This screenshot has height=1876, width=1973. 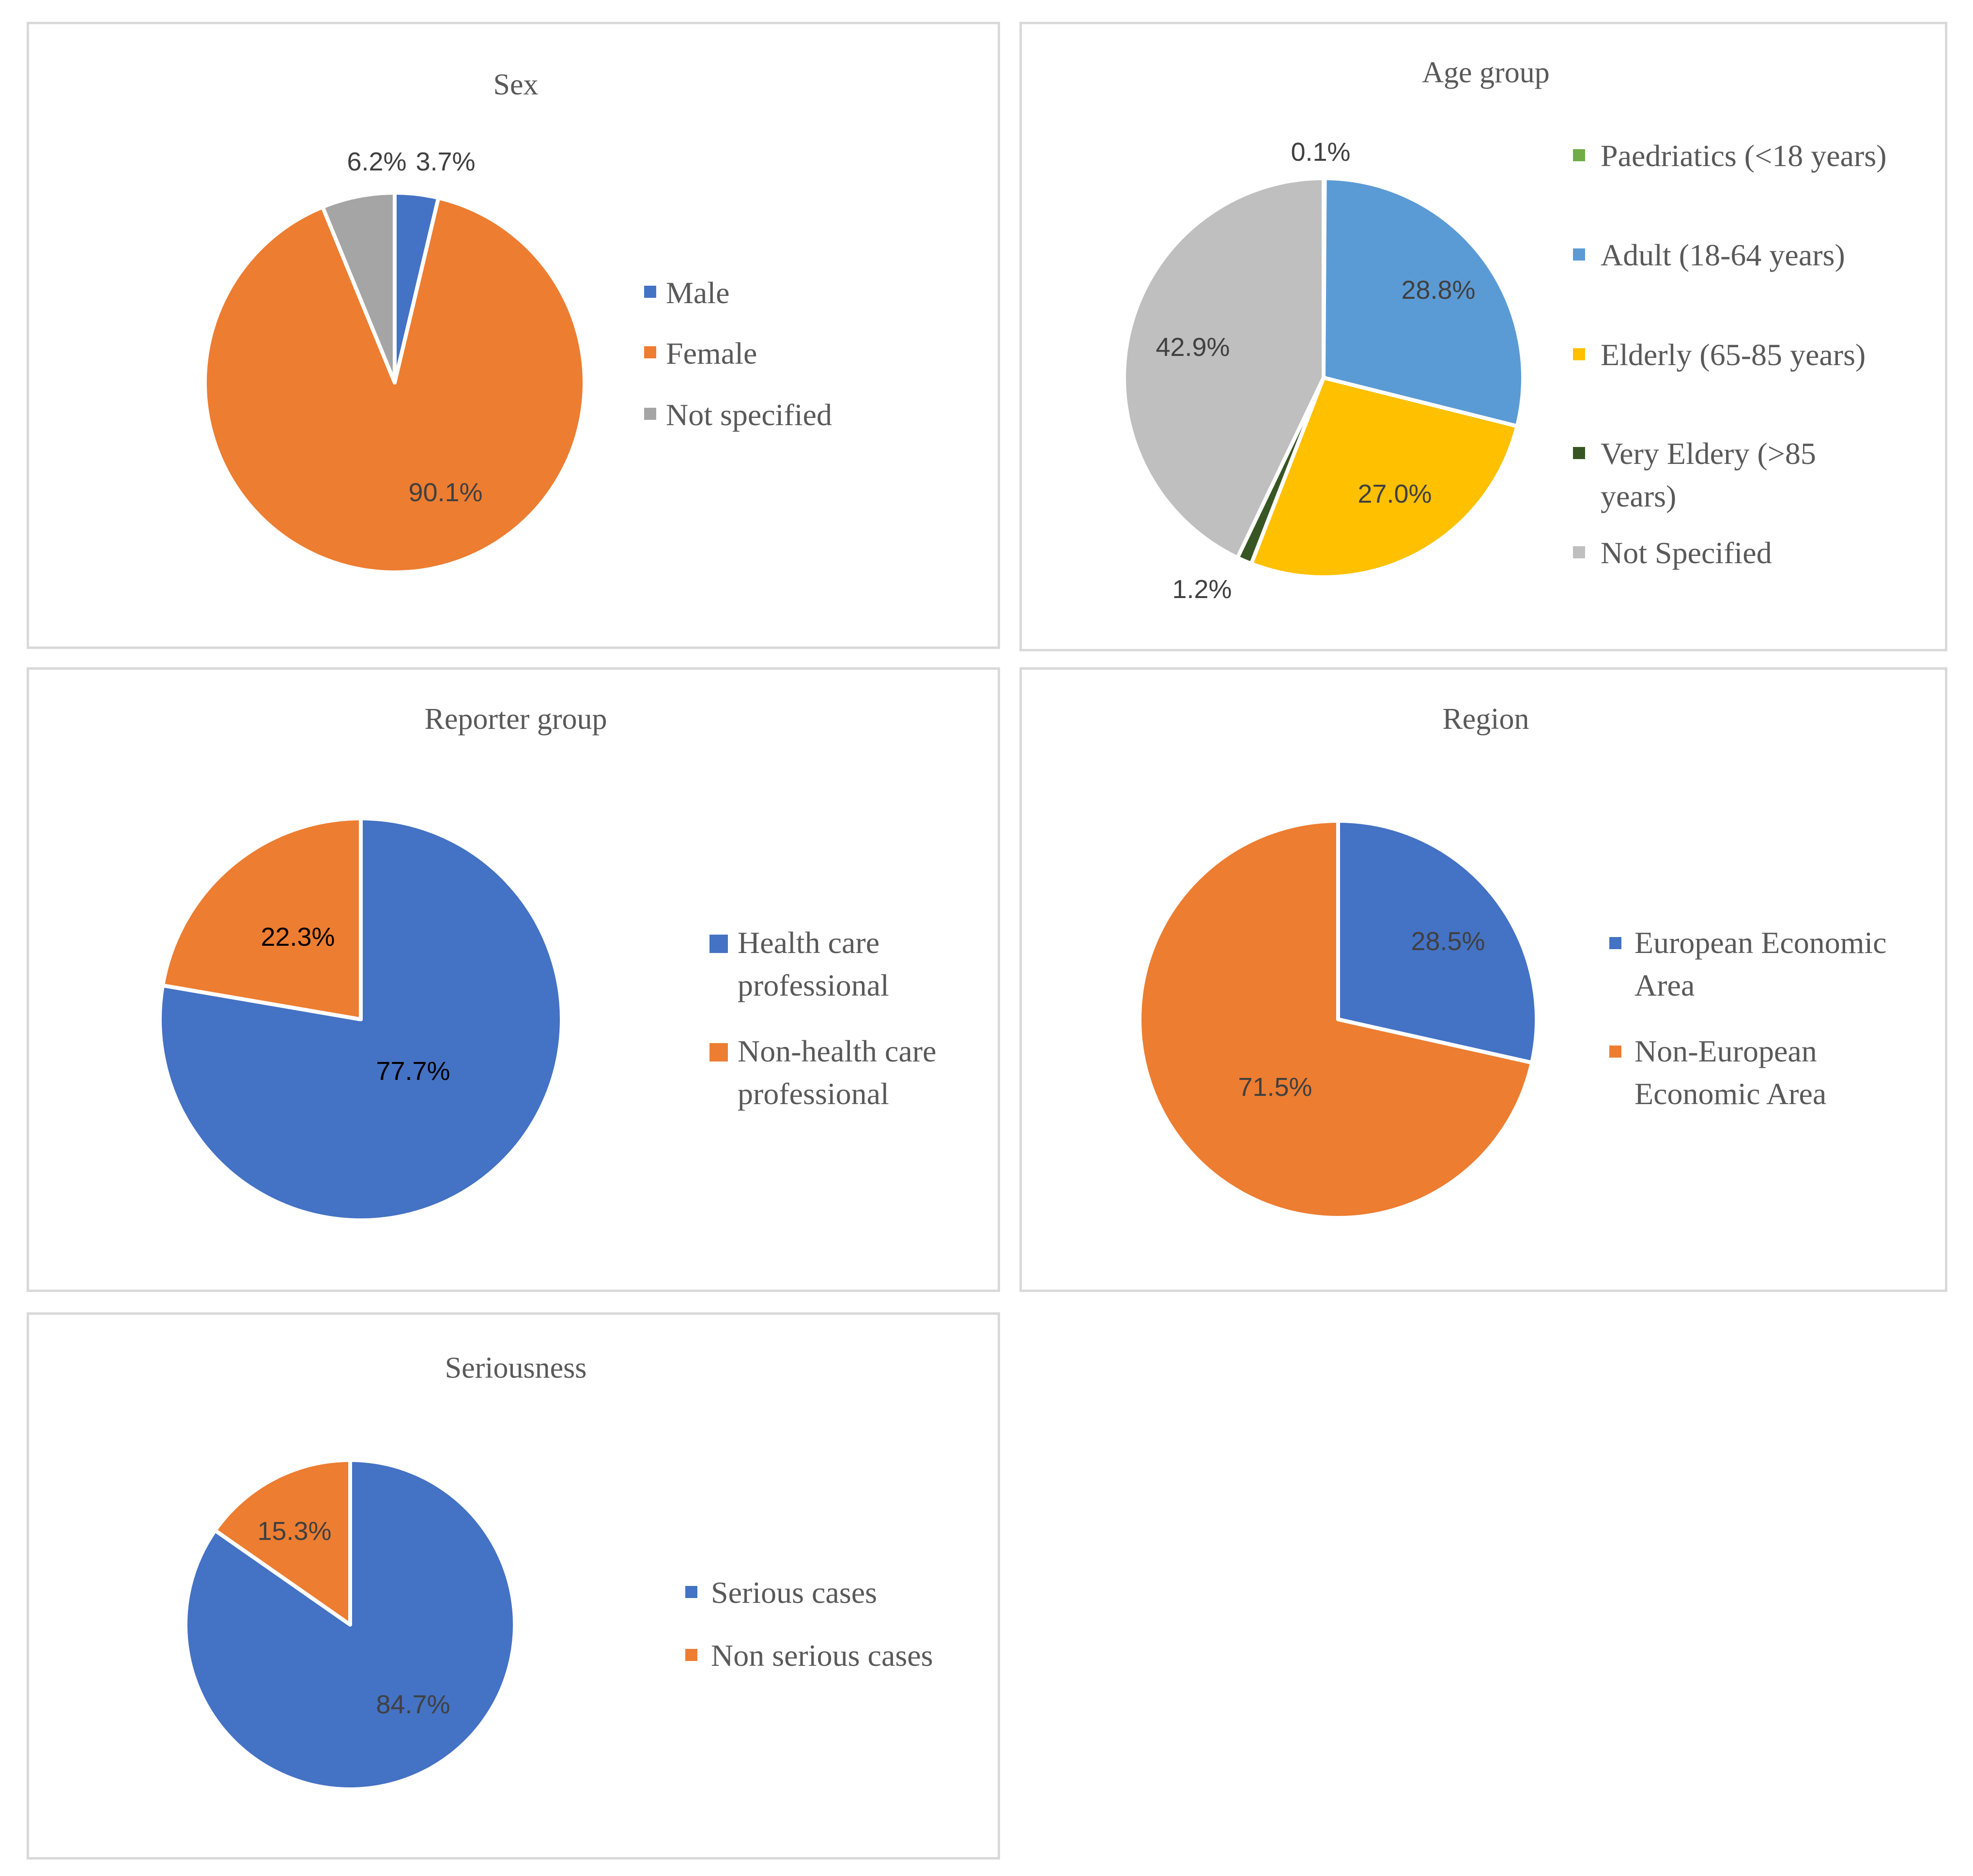 I want to click on data-label-non-european-economic-area: 71.5%, so click(x=1275, y=1088).